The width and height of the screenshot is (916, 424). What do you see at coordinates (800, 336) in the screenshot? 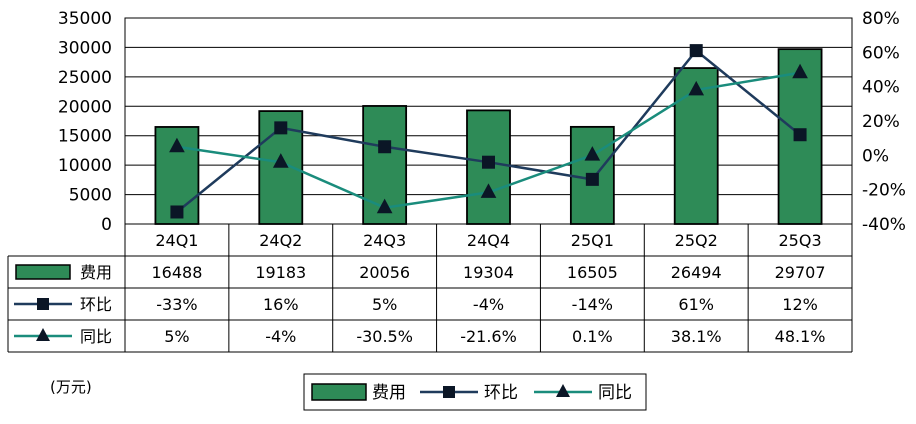
I see `table-cell: 48.1%` at bounding box center [800, 336].